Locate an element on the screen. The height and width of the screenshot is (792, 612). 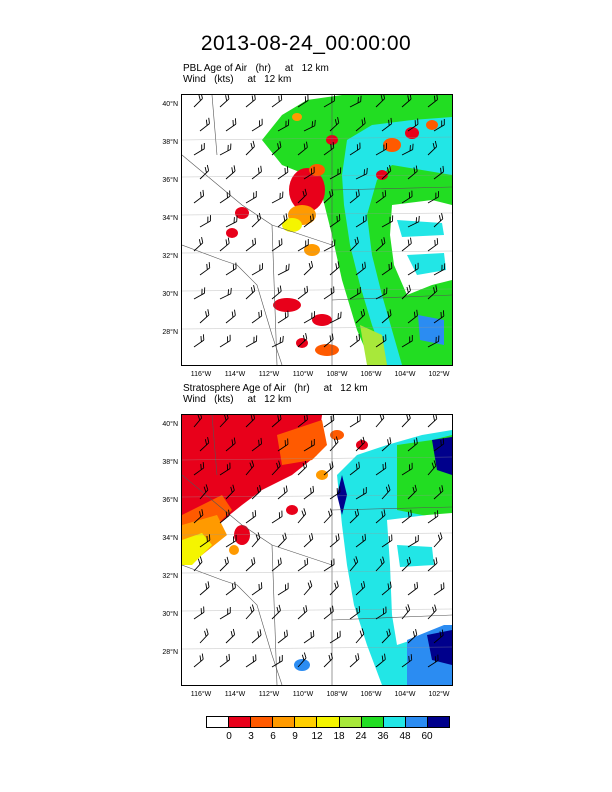
colorbar-label: 60 is located at coordinates (427, 736).